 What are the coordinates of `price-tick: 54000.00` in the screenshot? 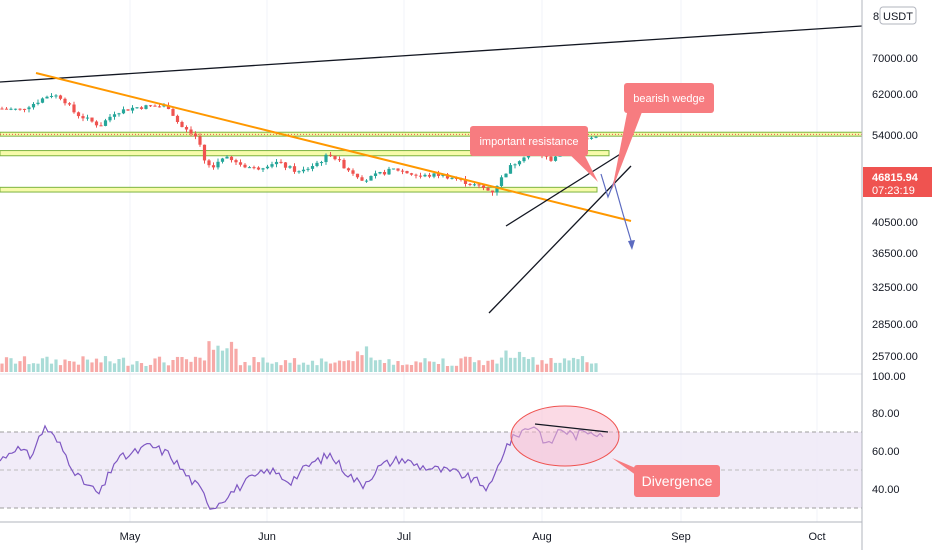 It's located at (895, 136).